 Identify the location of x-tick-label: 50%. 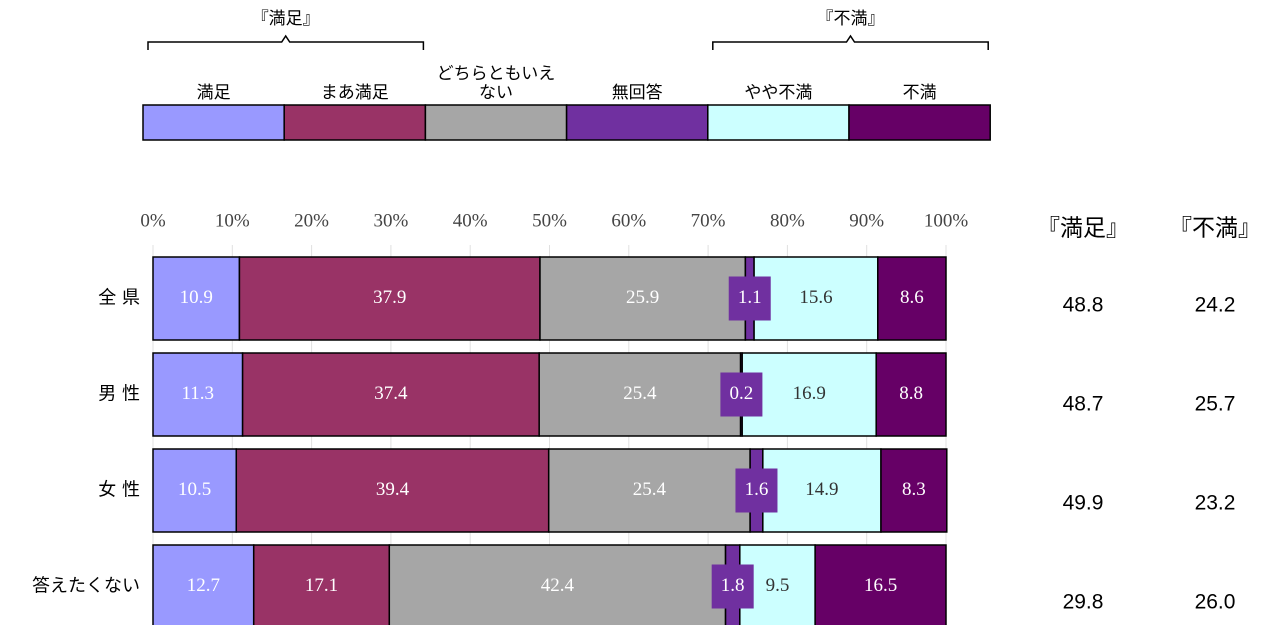
(549, 220).